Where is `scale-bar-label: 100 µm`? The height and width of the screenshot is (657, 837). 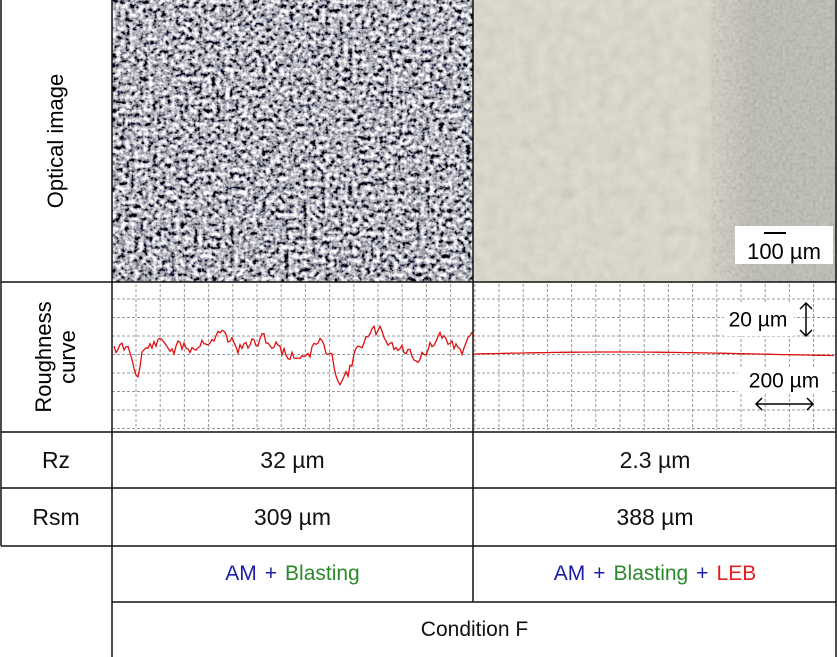 scale-bar-label: 100 µm is located at coordinates (784, 251).